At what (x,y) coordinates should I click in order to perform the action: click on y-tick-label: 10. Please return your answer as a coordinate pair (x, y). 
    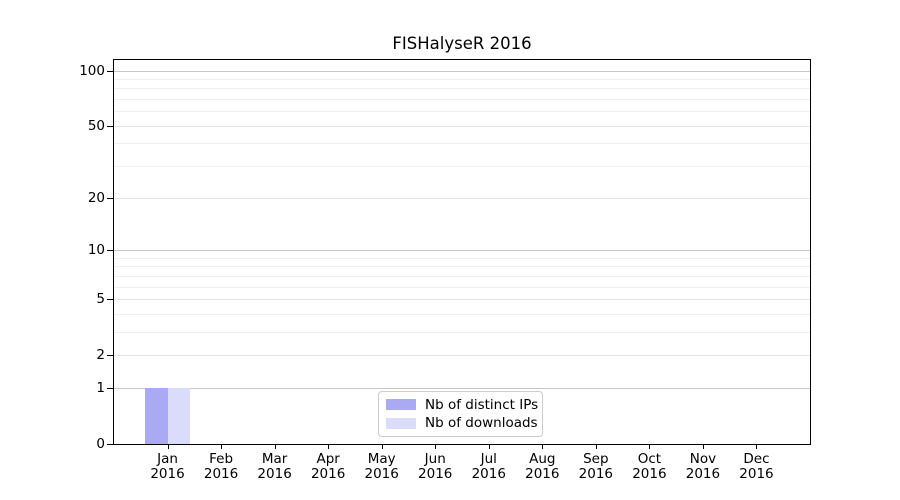
    Looking at the image, I should click on (96, 249).